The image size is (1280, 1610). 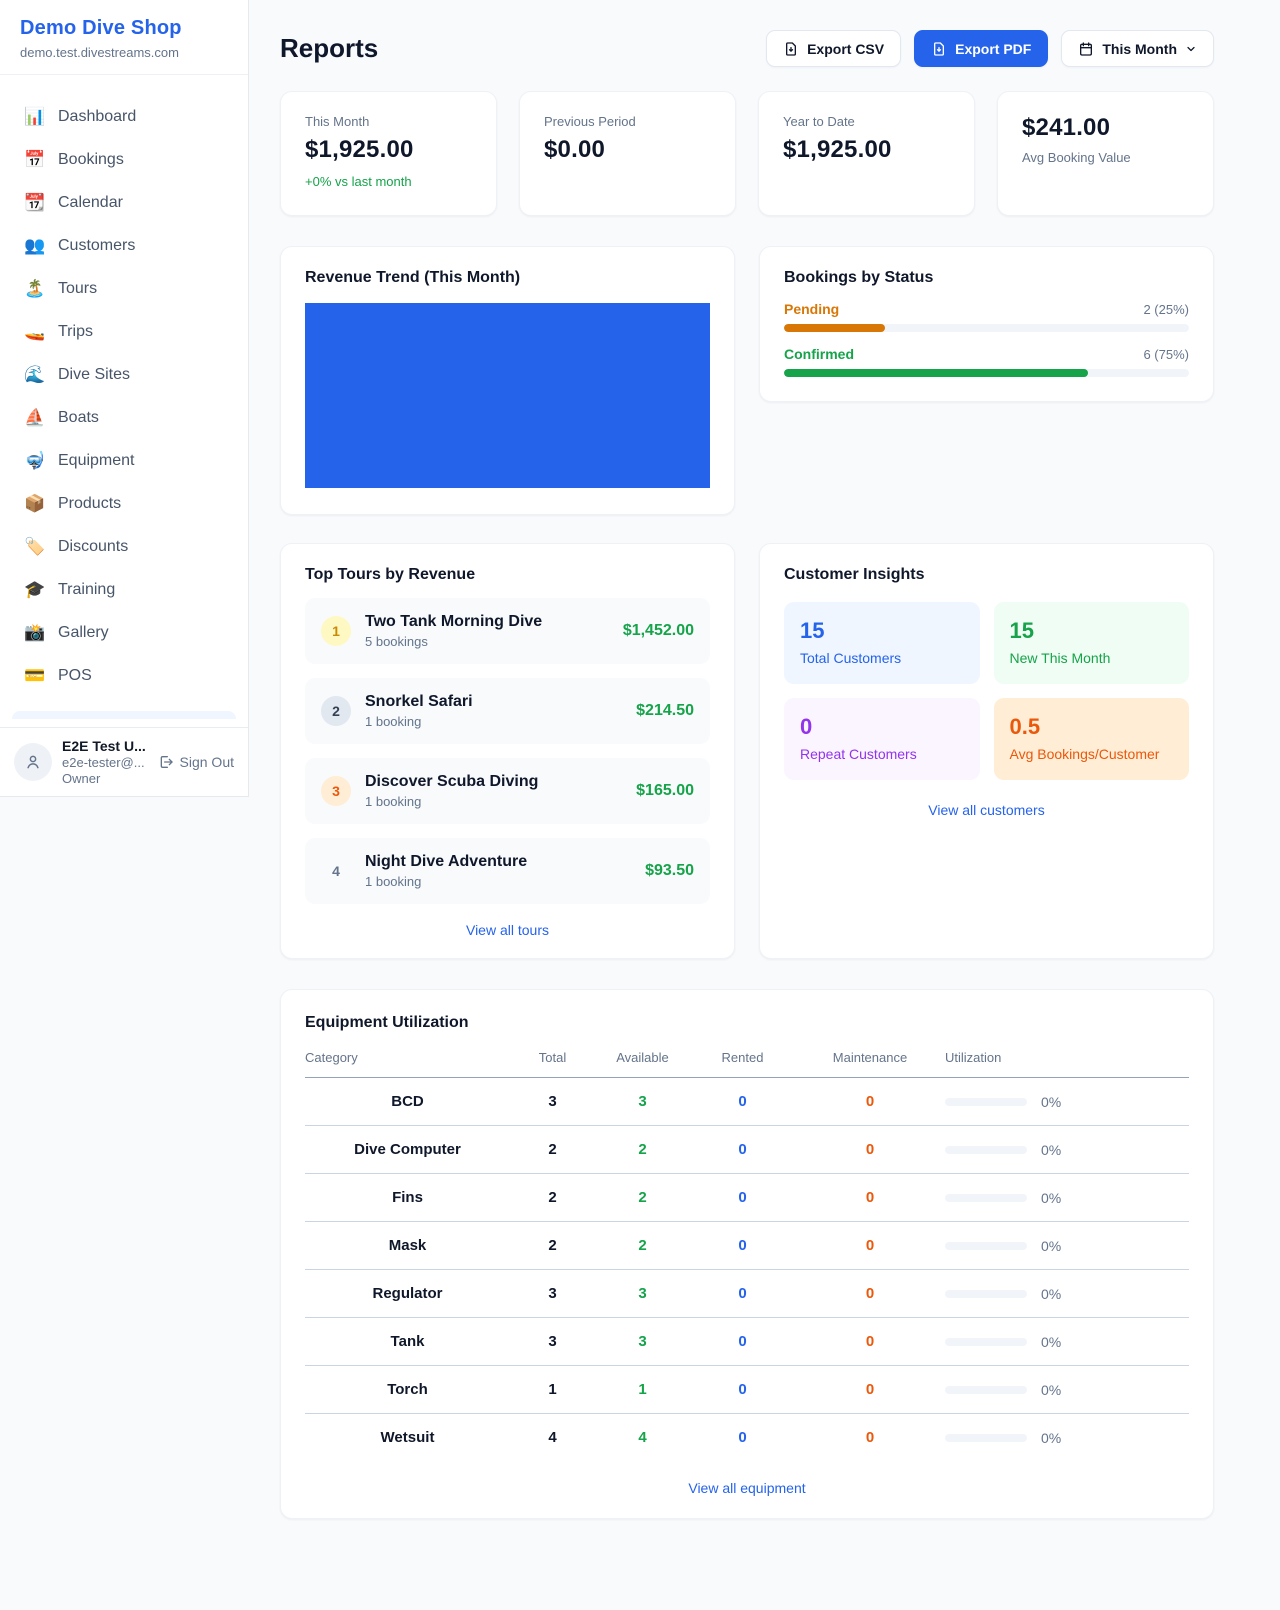 I want to click on rank-badge: 3, so click(x=336, y=791).